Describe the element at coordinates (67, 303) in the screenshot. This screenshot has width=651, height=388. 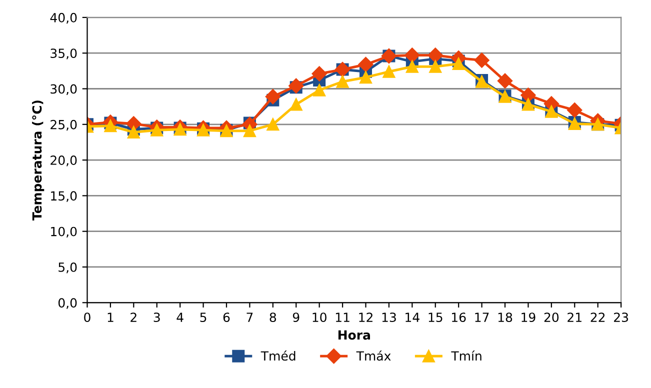
I see `y-tick-label: 0,0` at that location.